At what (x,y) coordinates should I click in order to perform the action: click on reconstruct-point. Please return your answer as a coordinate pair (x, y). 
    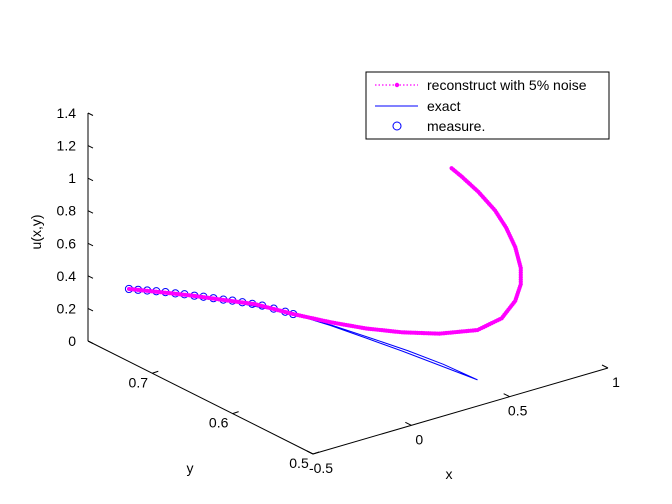
    Looking at the image, I should click on (451, 168).